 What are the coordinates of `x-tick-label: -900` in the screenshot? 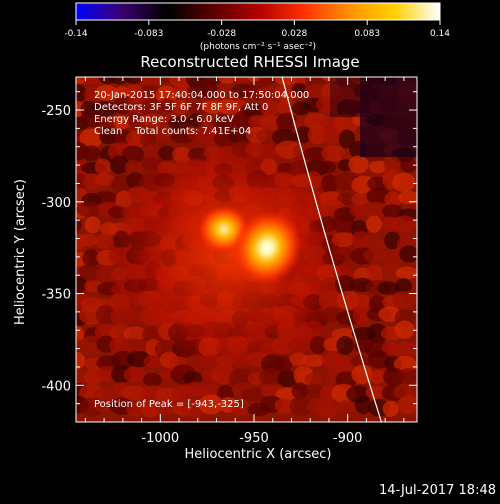 It's located at (348, 438).